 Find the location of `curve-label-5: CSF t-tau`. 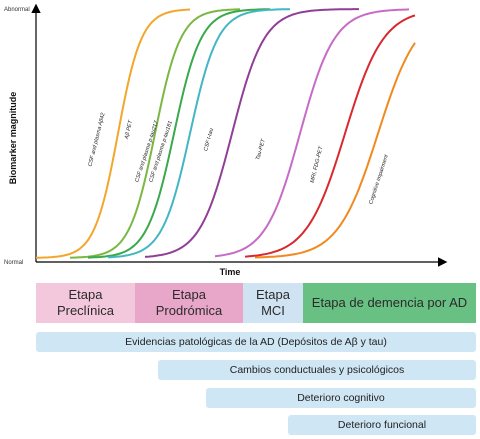

curve-label-5: CSF t-tau is located at coordinates (209, 140).